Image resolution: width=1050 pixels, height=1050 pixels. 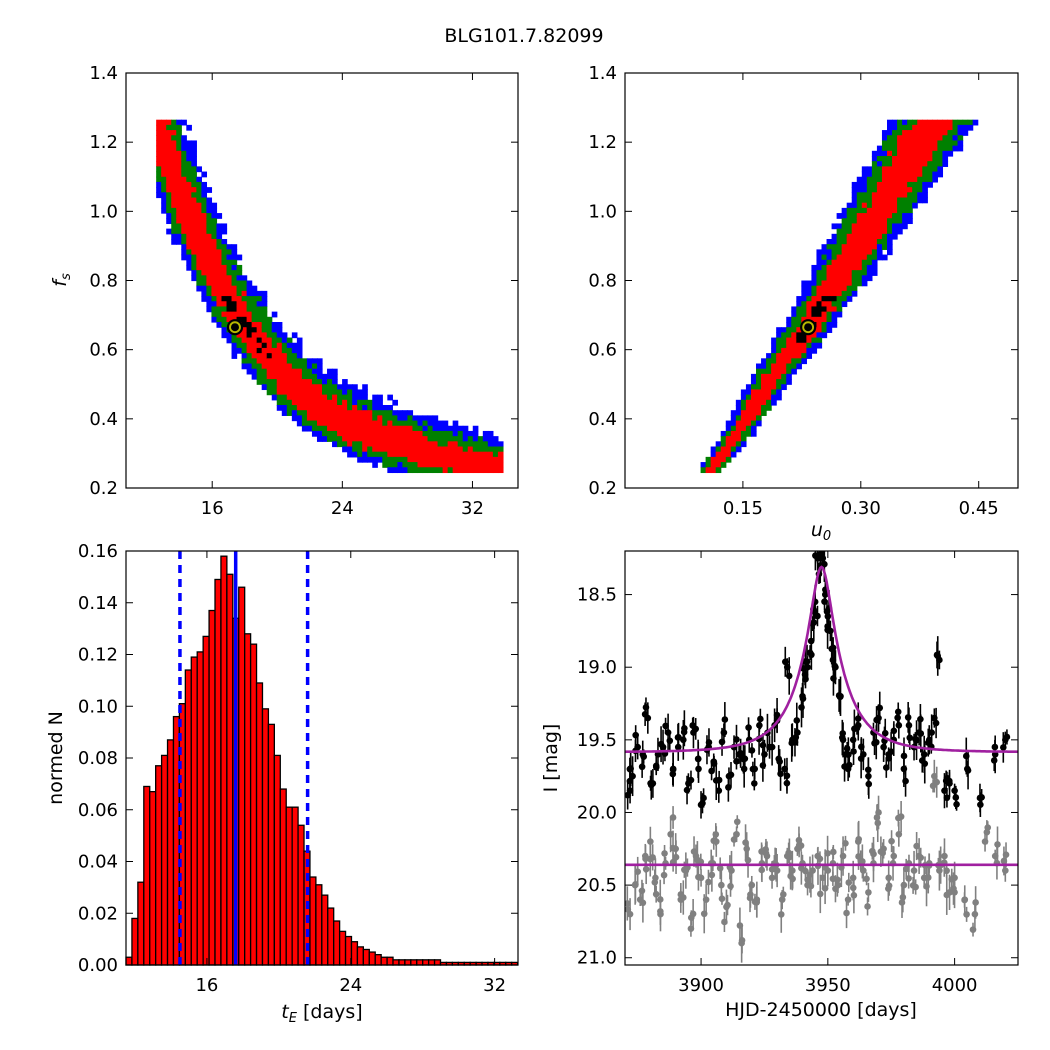 What do you see at coordinates (979, 508) in the screenshot?
I see `x-tick-label: 0.45` at bounding box center [979, 508].